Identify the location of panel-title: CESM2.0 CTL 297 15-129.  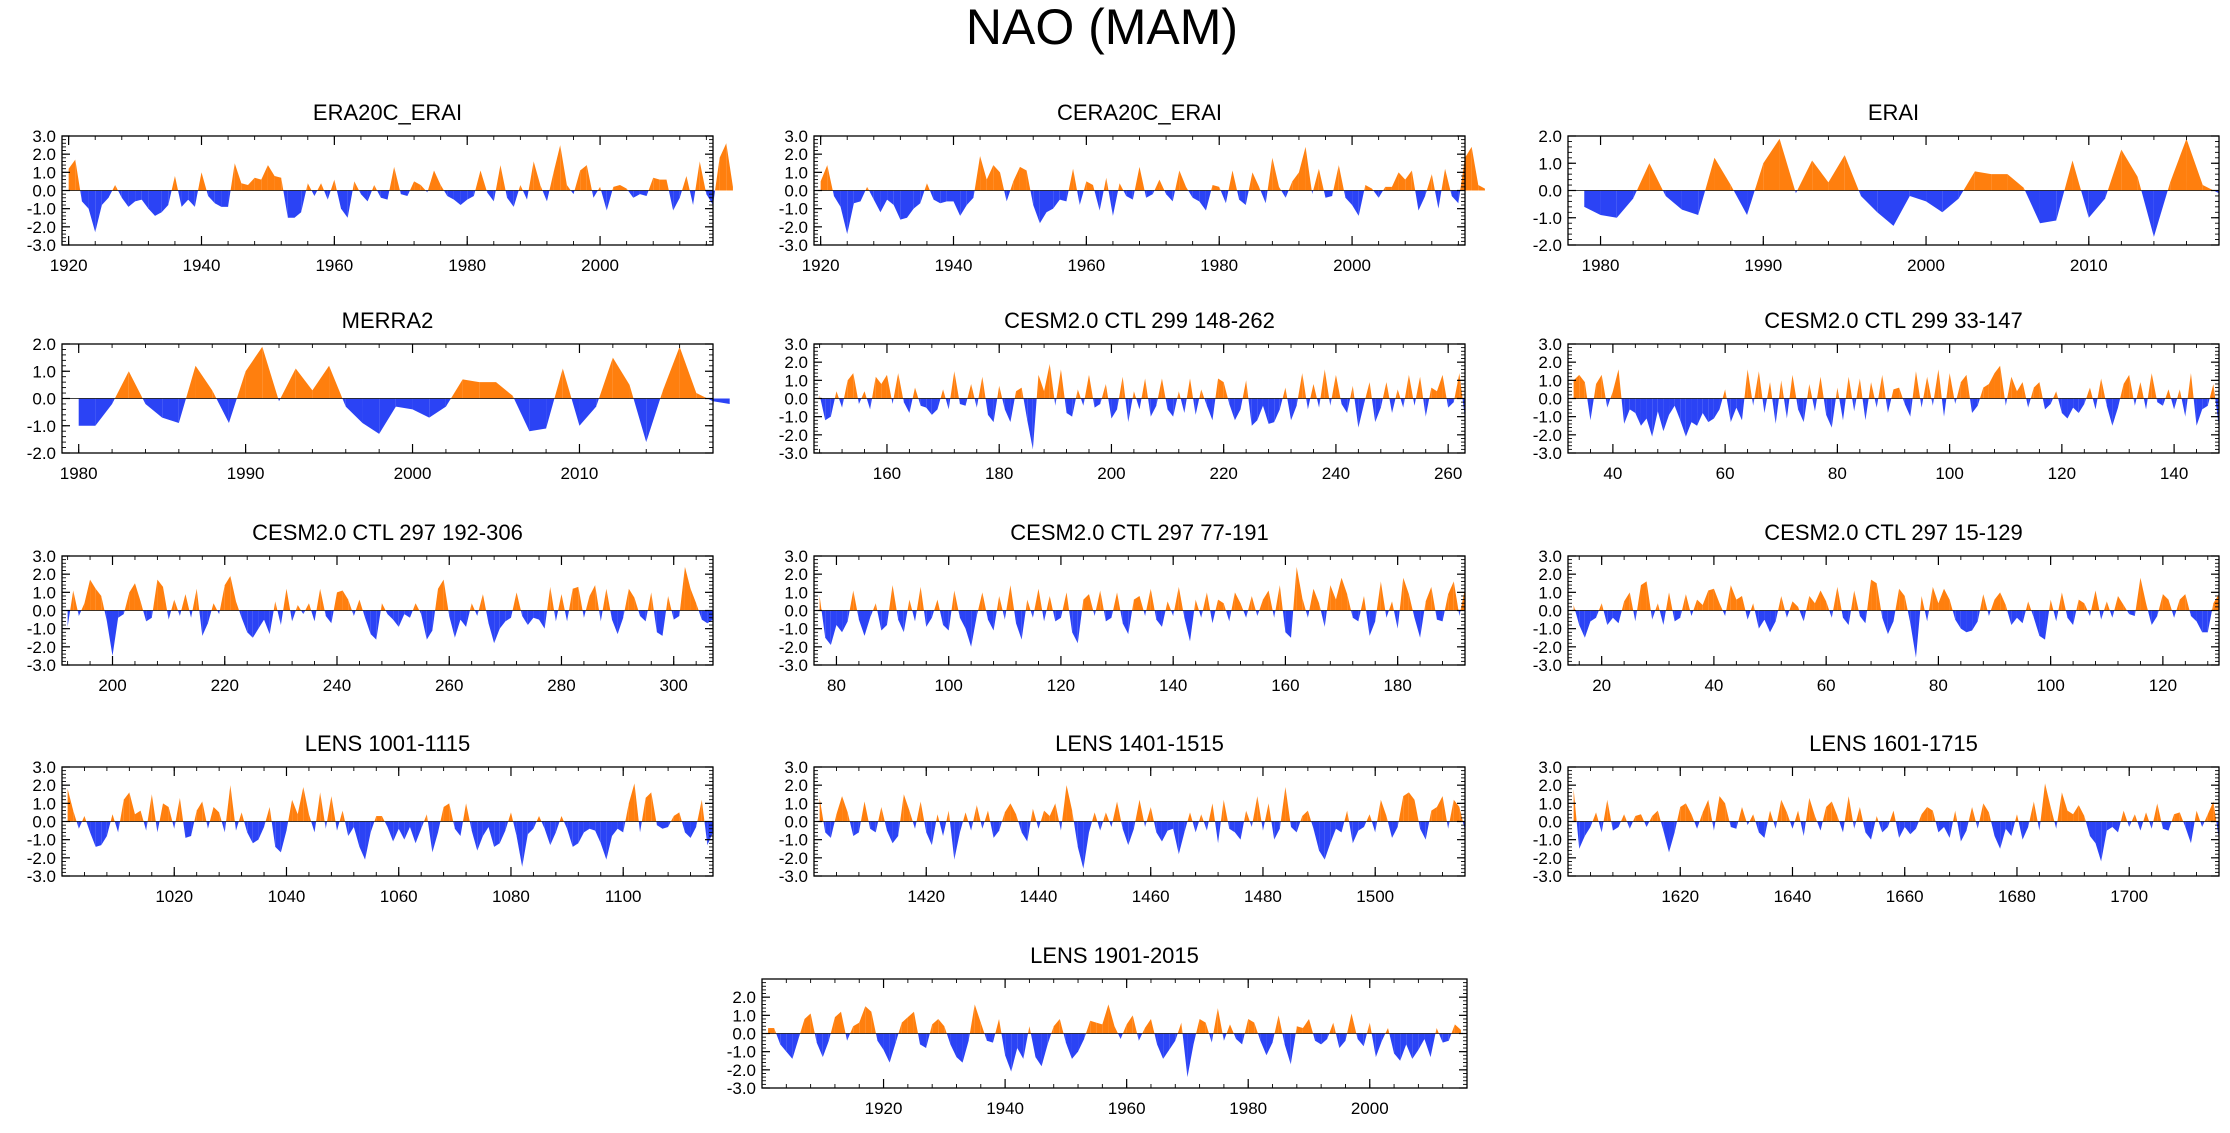
(1893, 532).